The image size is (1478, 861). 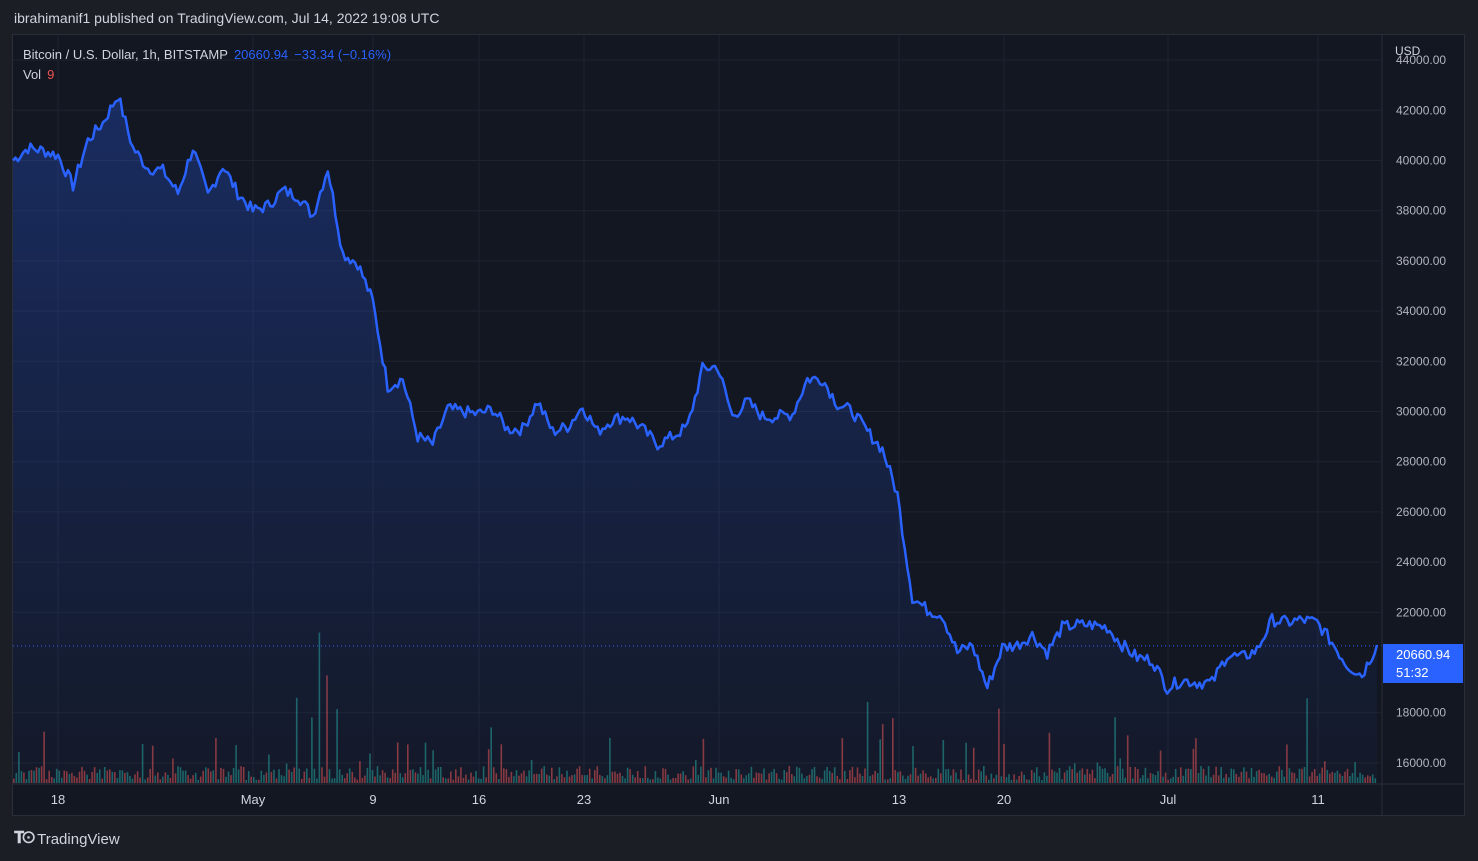 What do you see at coordinates (1421, 763) in the screenshot?
I see `price-tick-label: 16000.00` at bounding box center [1421, 763].